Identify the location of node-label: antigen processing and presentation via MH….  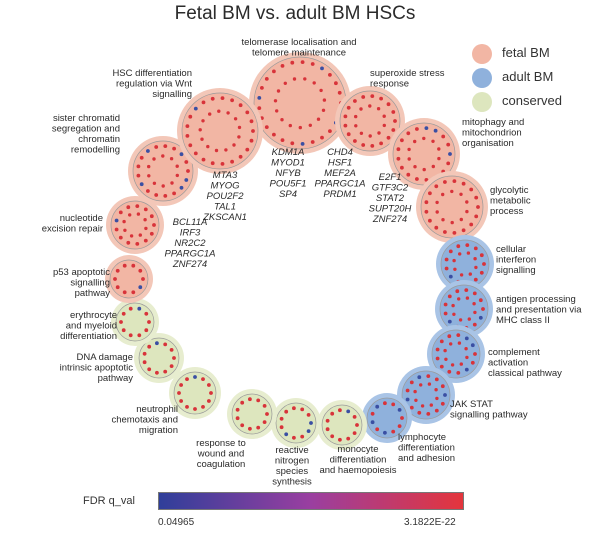
(539, 310).